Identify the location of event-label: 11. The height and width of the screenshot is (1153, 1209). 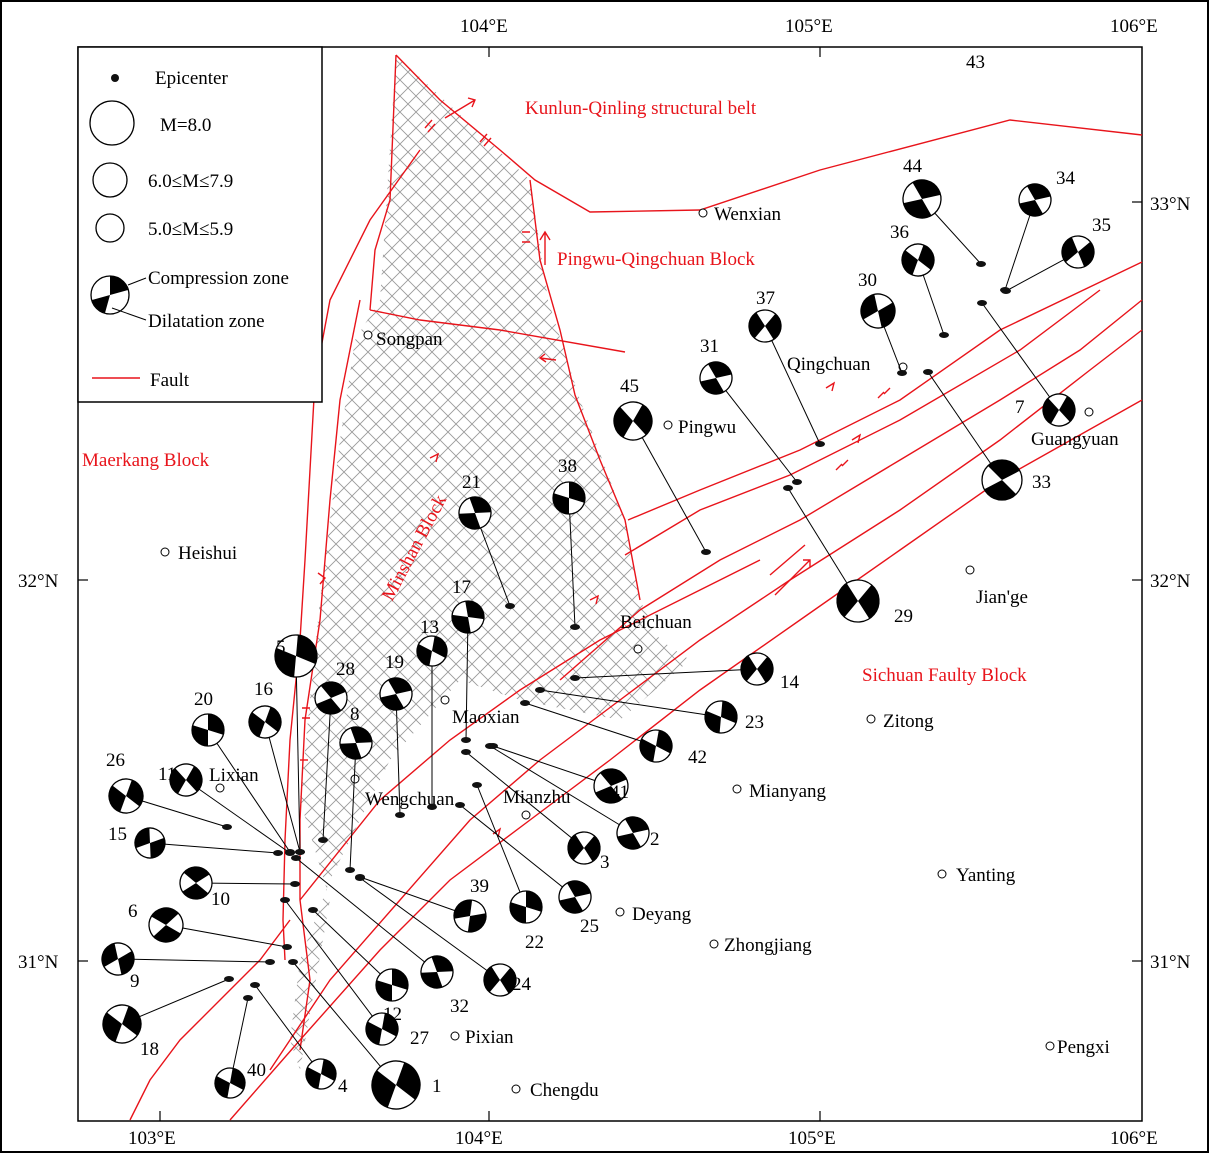
(167, 774).